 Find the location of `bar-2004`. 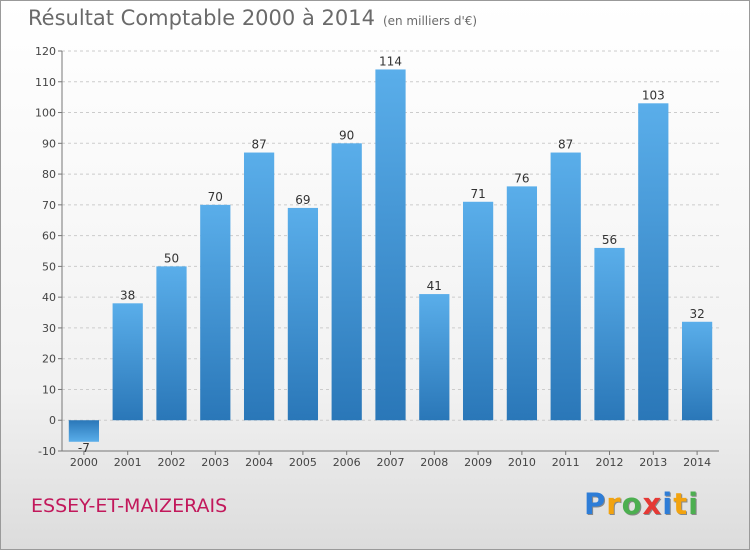

bar-2004 is located at coordinates (259, 286).